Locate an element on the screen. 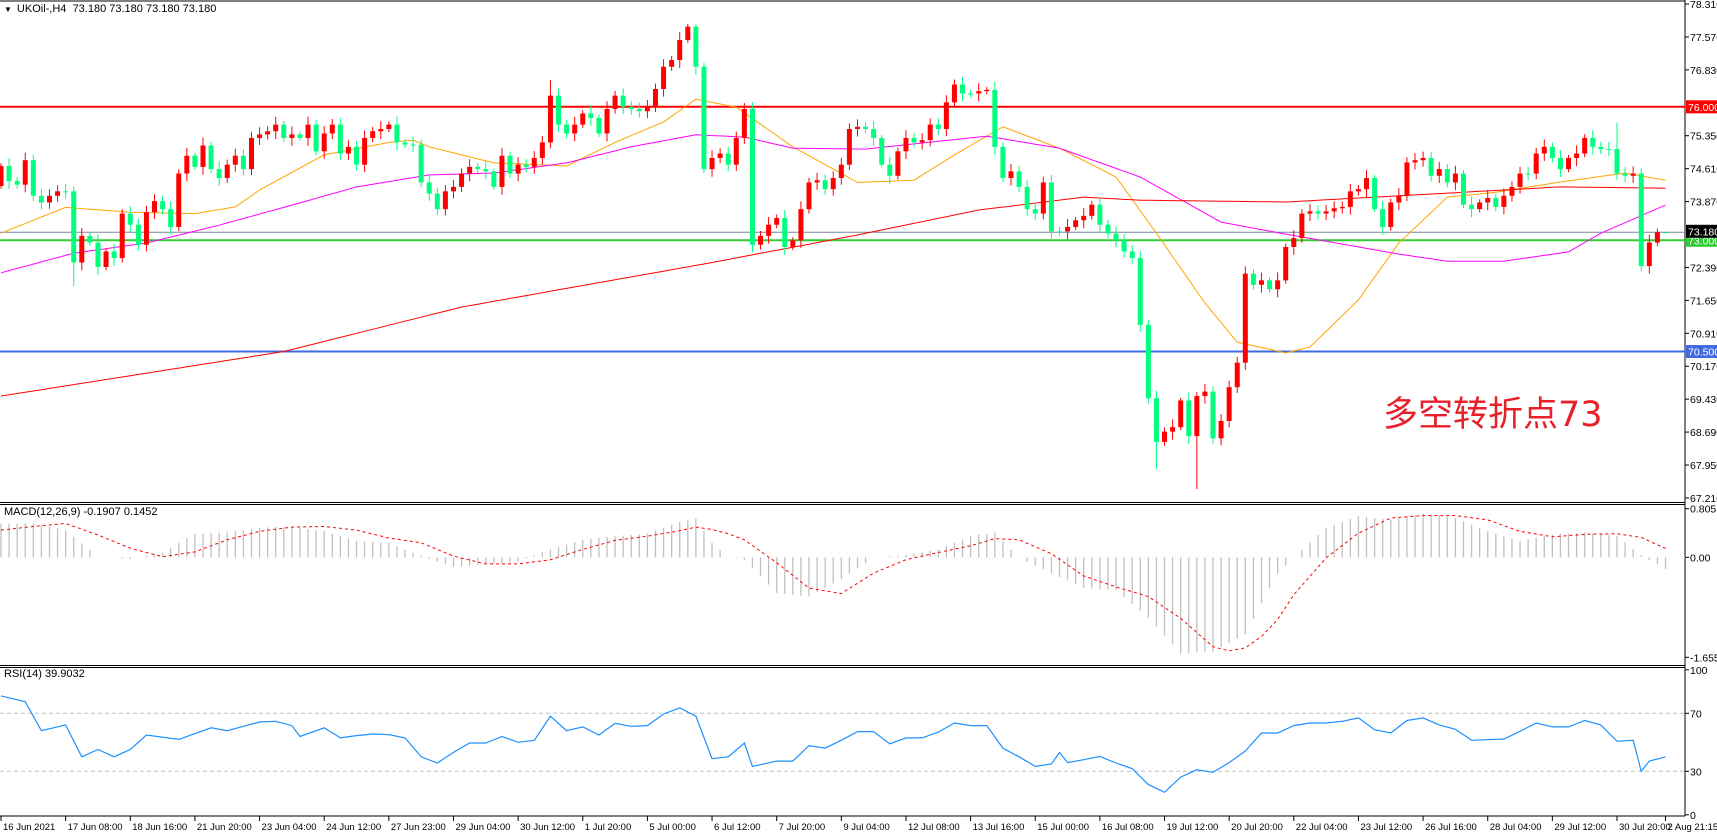  collapse-triangle-icon: ▼ is located at coordinates (8, 9).